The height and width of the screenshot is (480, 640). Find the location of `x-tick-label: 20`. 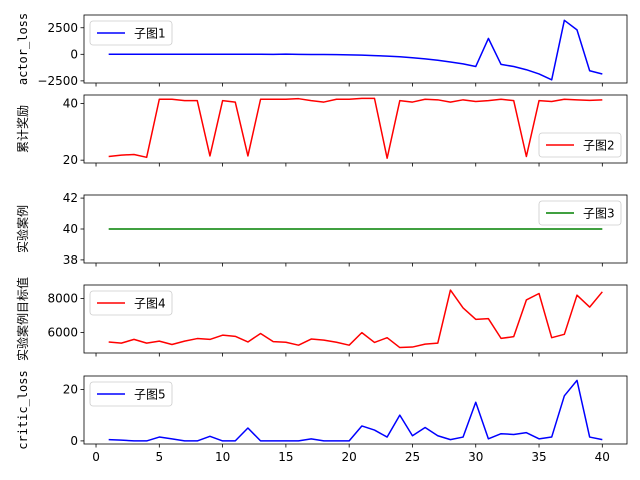

x-tick-label: 20 is located at coordinates (349, 457).